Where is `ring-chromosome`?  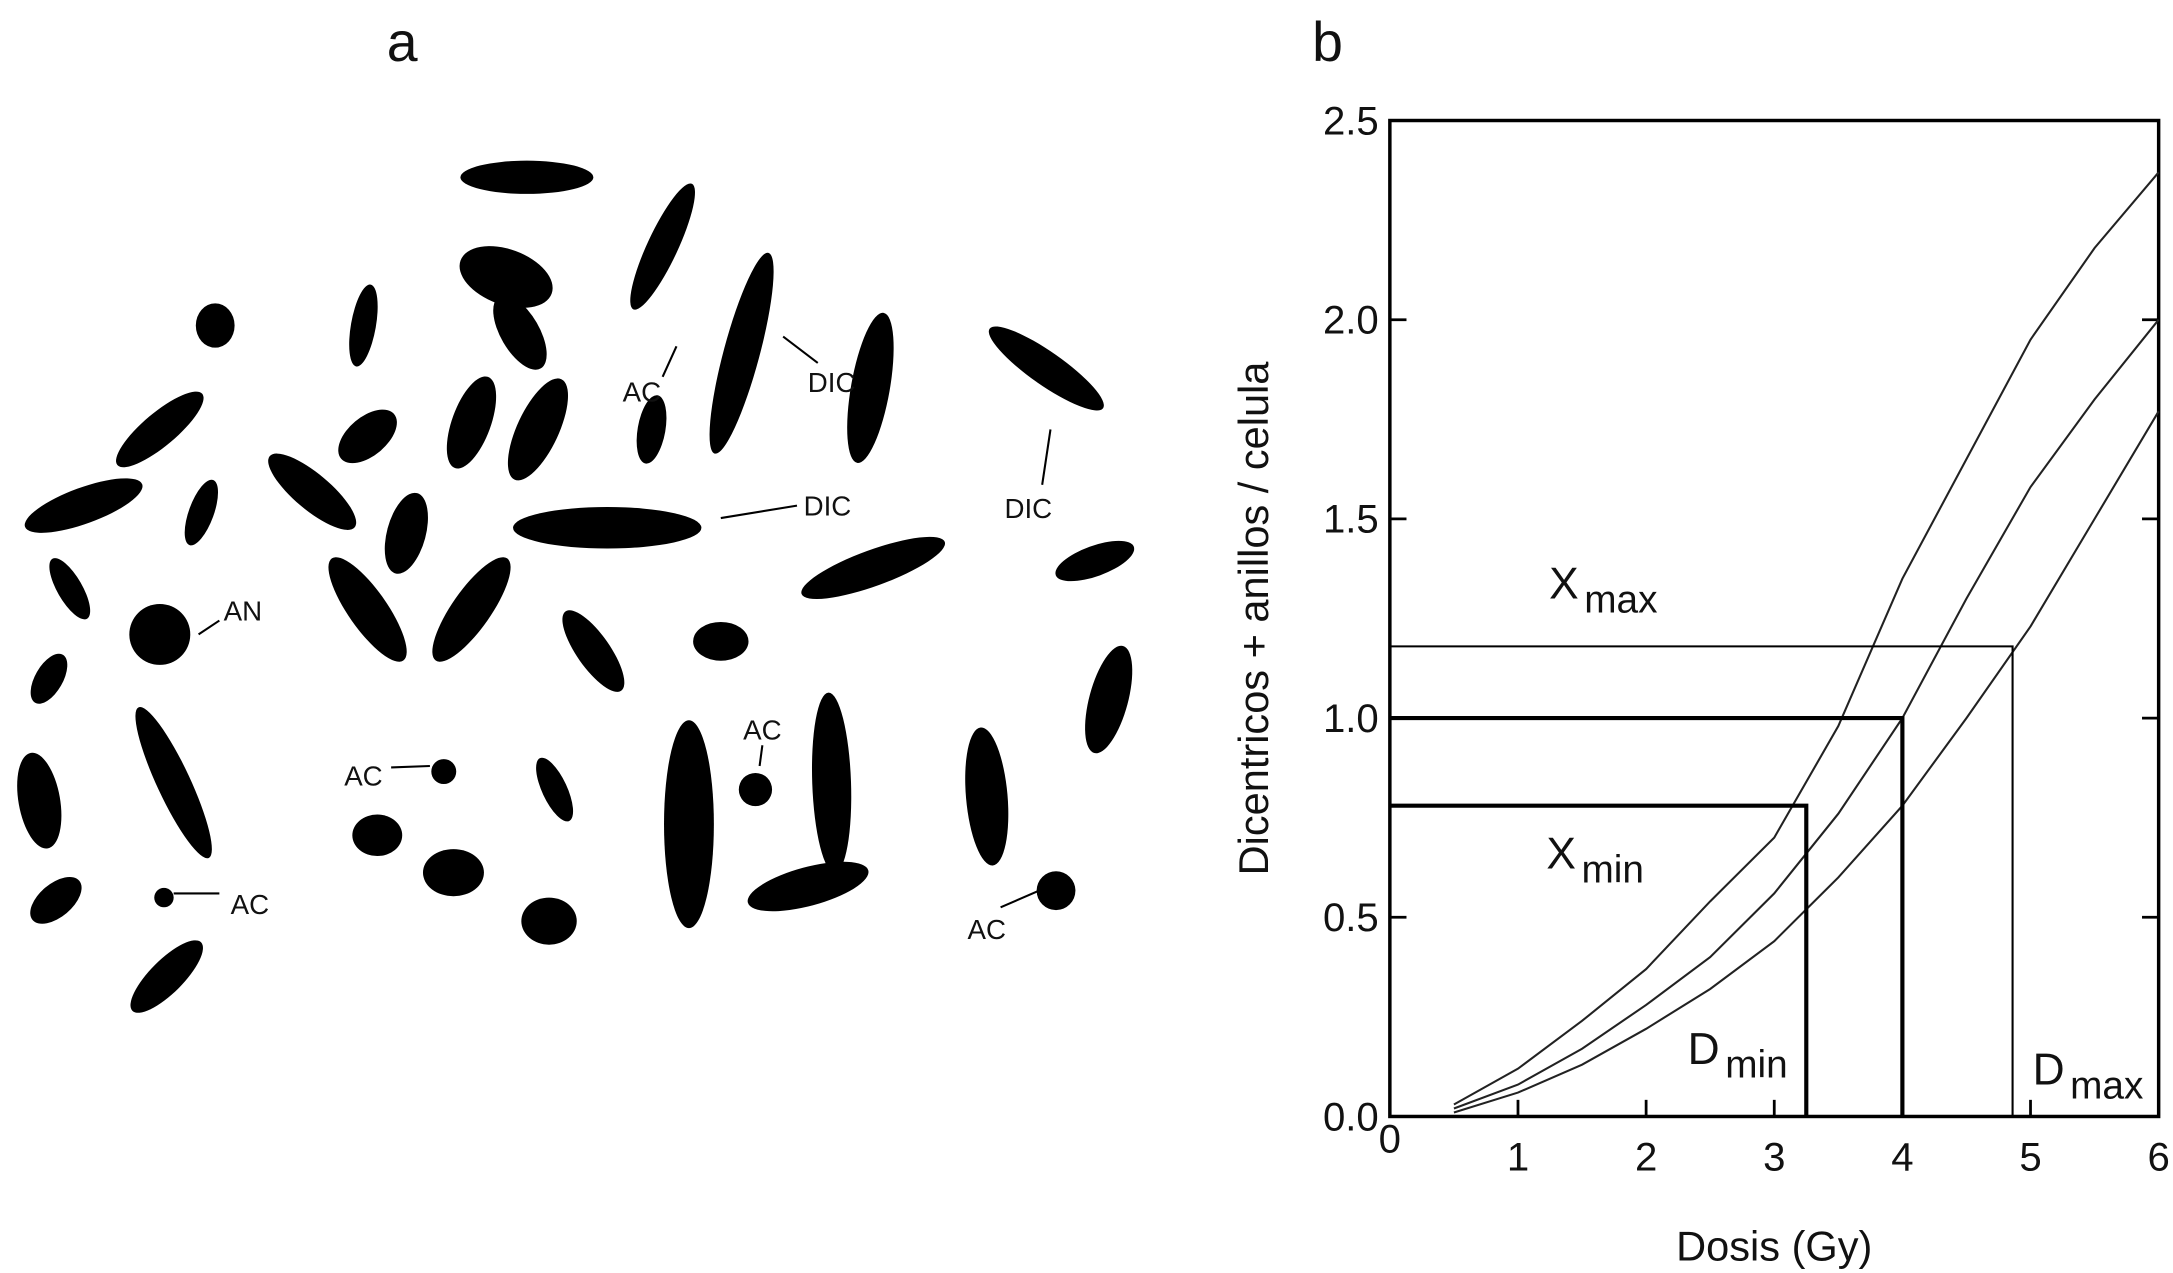 ring-chromosome is located at coordinates (160, 634).